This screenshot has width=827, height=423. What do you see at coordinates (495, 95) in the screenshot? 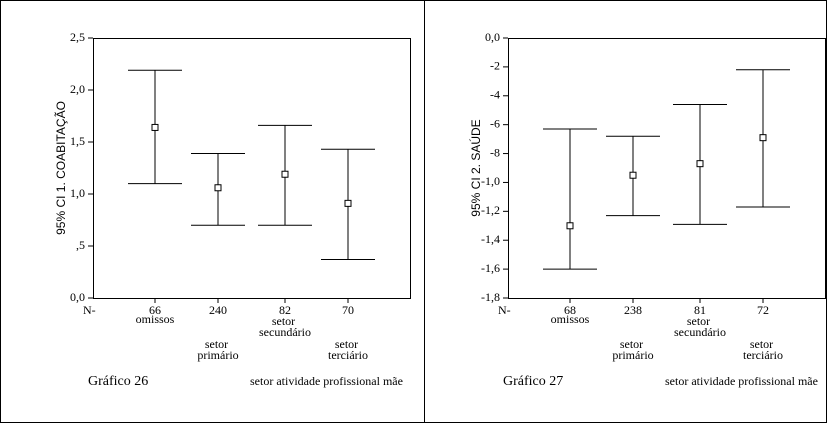
I see `y-tick-label: -4` at bounding box center [495, 95].